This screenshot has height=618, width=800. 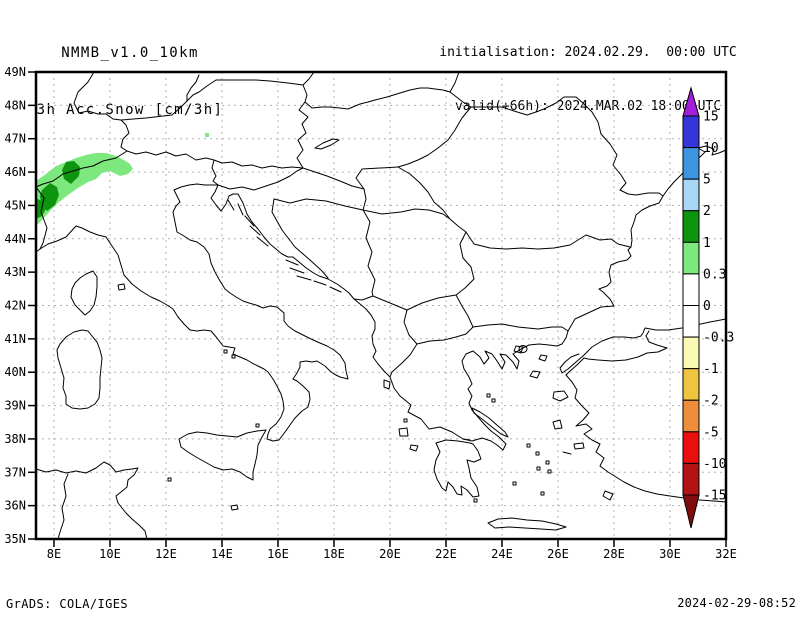 I want to click on colorbar: 15 10 5 2 1 0.3 0 -0.3 -1 -2 -5 -10 -15, so click(x=708, y=307).